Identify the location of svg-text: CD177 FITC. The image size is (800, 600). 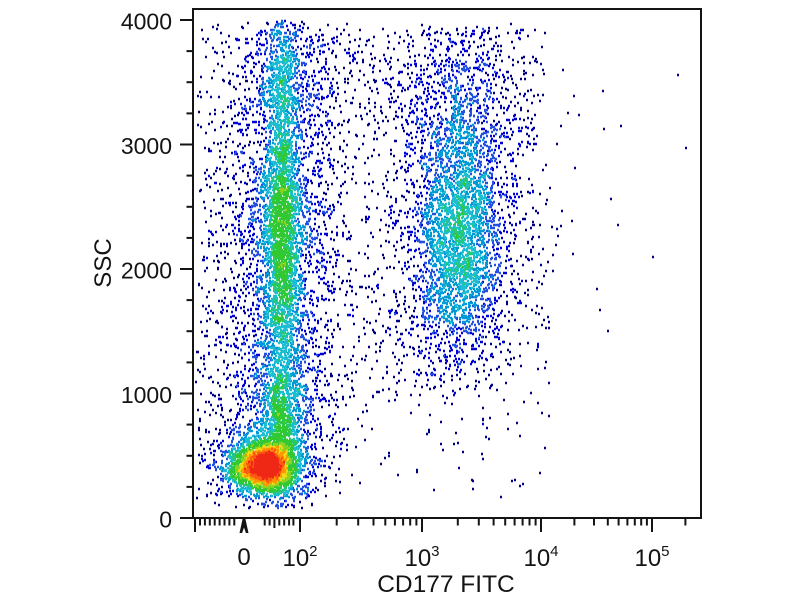
(446, 584).